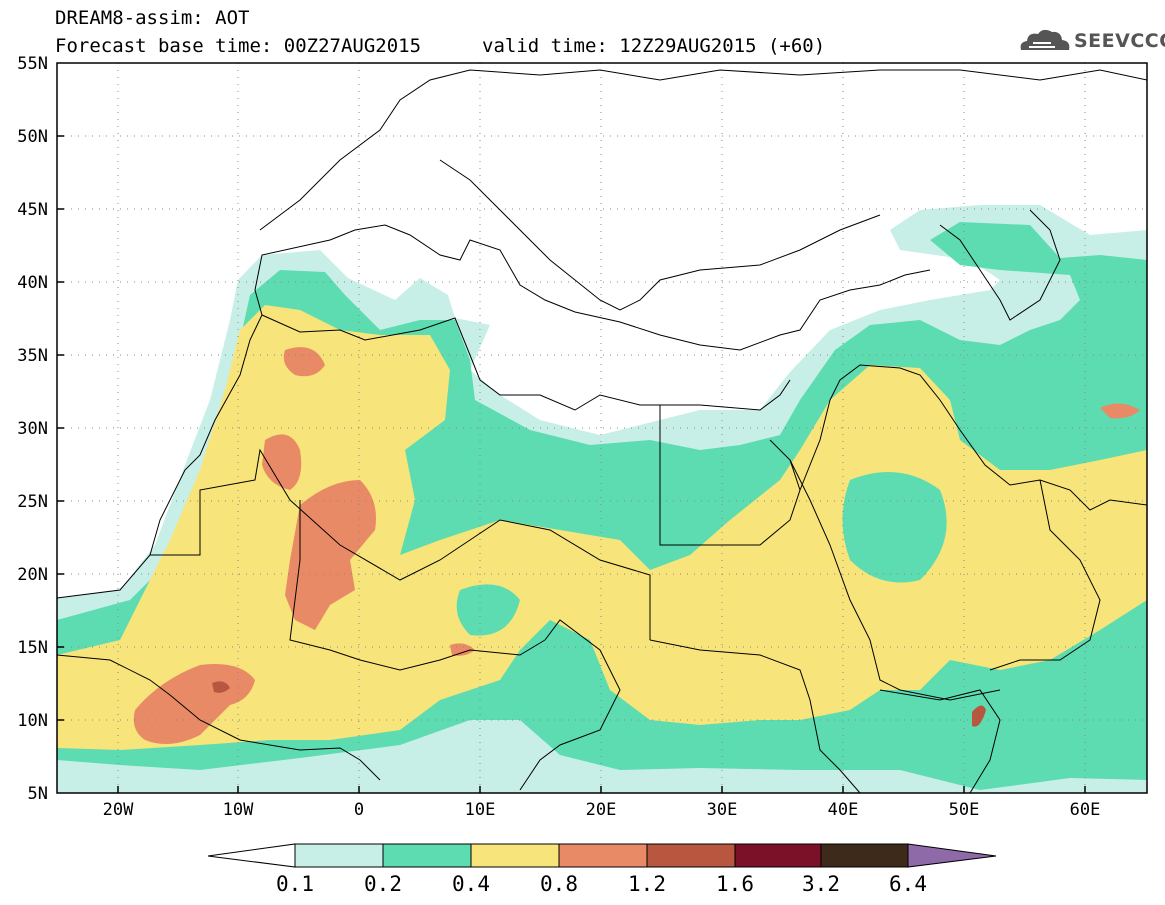 The height and width of the screenshot is (905, 1165). I want to click on aot-band-0.8, so click(304, 362).